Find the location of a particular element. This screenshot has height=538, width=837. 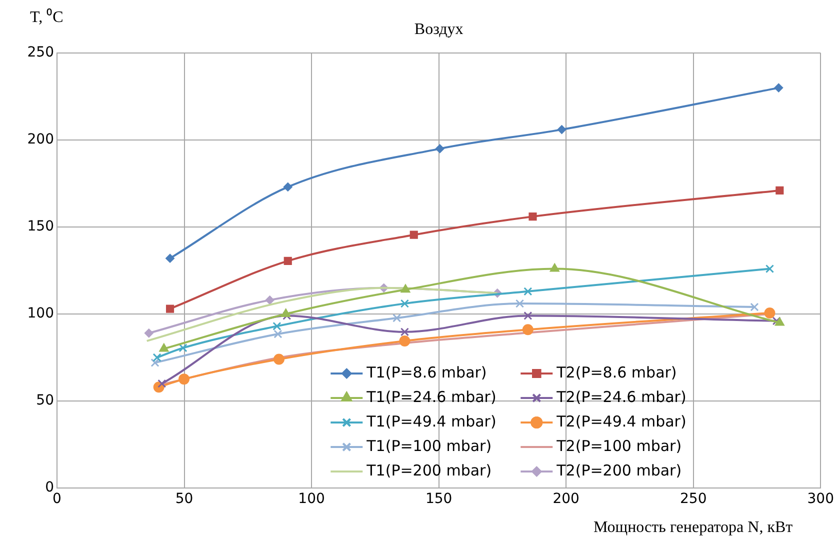

legend-label: T1(P=100 mbar) is located at coordinates (429, 445).